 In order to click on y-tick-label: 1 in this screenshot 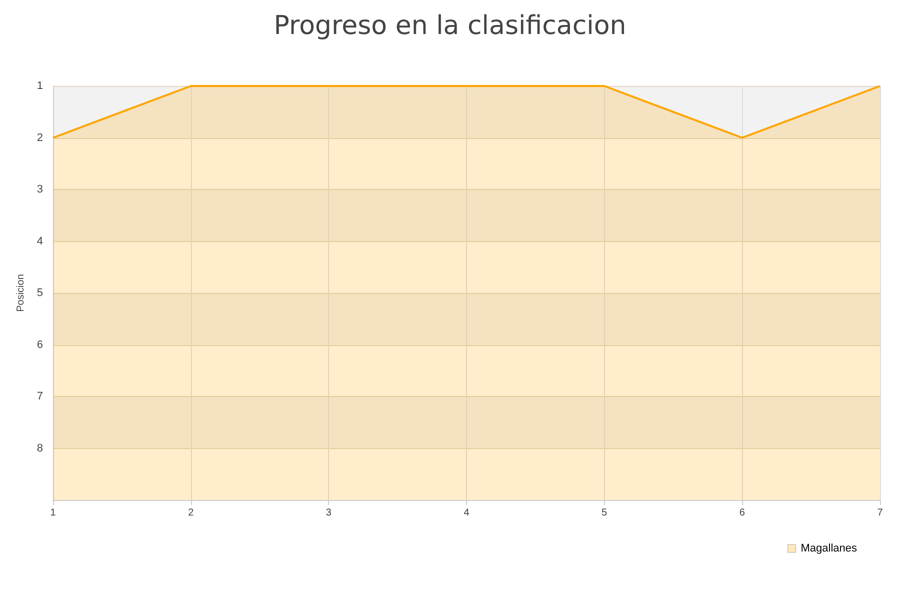, I will do `click(40, 86)`.